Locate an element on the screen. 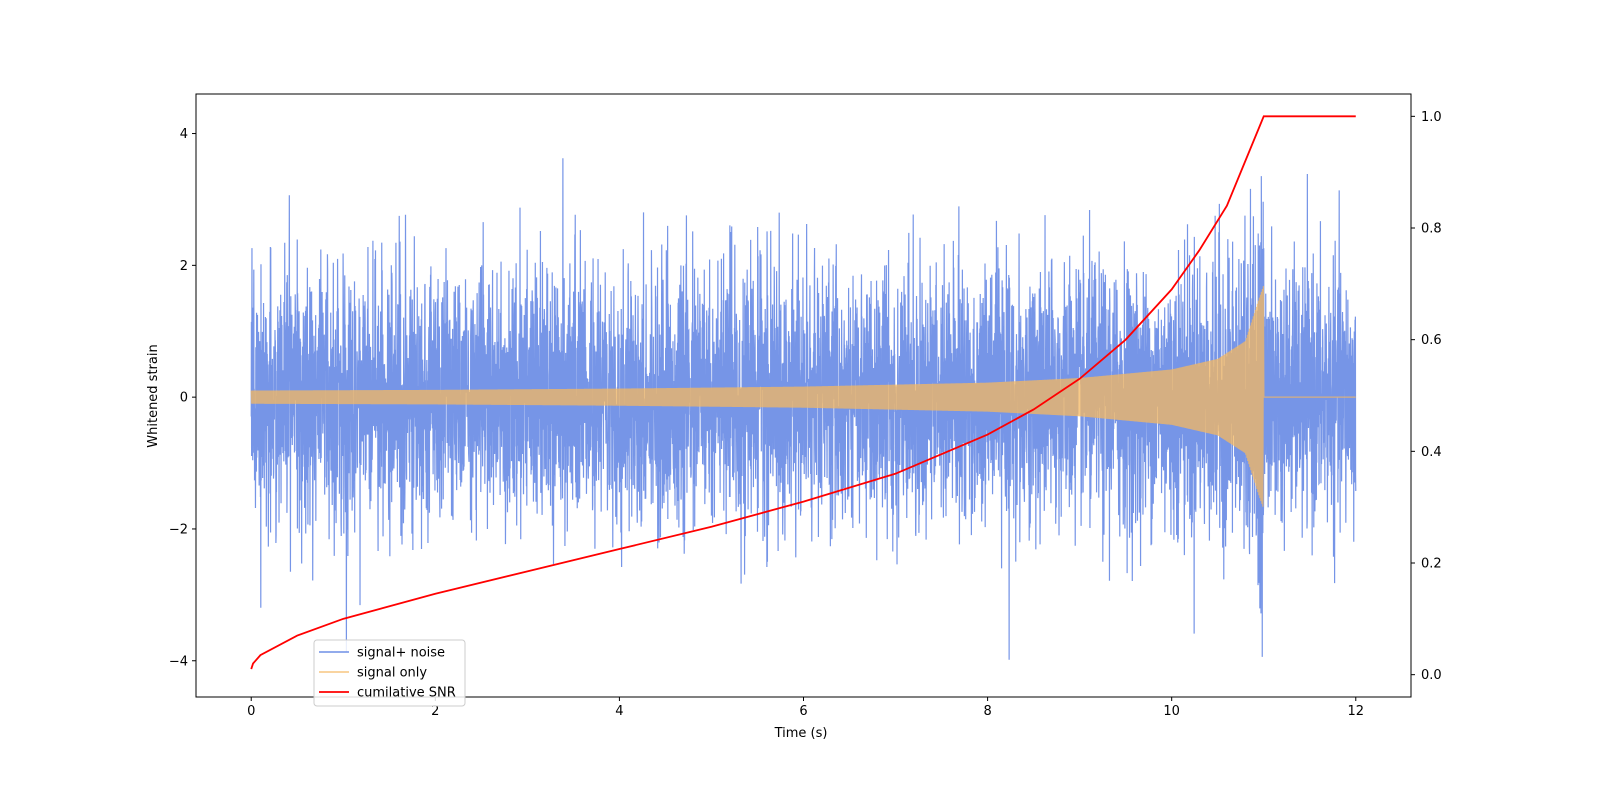 Image resolution: width=1600 pixels, height=800 pixels. y2-tick-label: 0.4 is located at coordinates (1431, 452).